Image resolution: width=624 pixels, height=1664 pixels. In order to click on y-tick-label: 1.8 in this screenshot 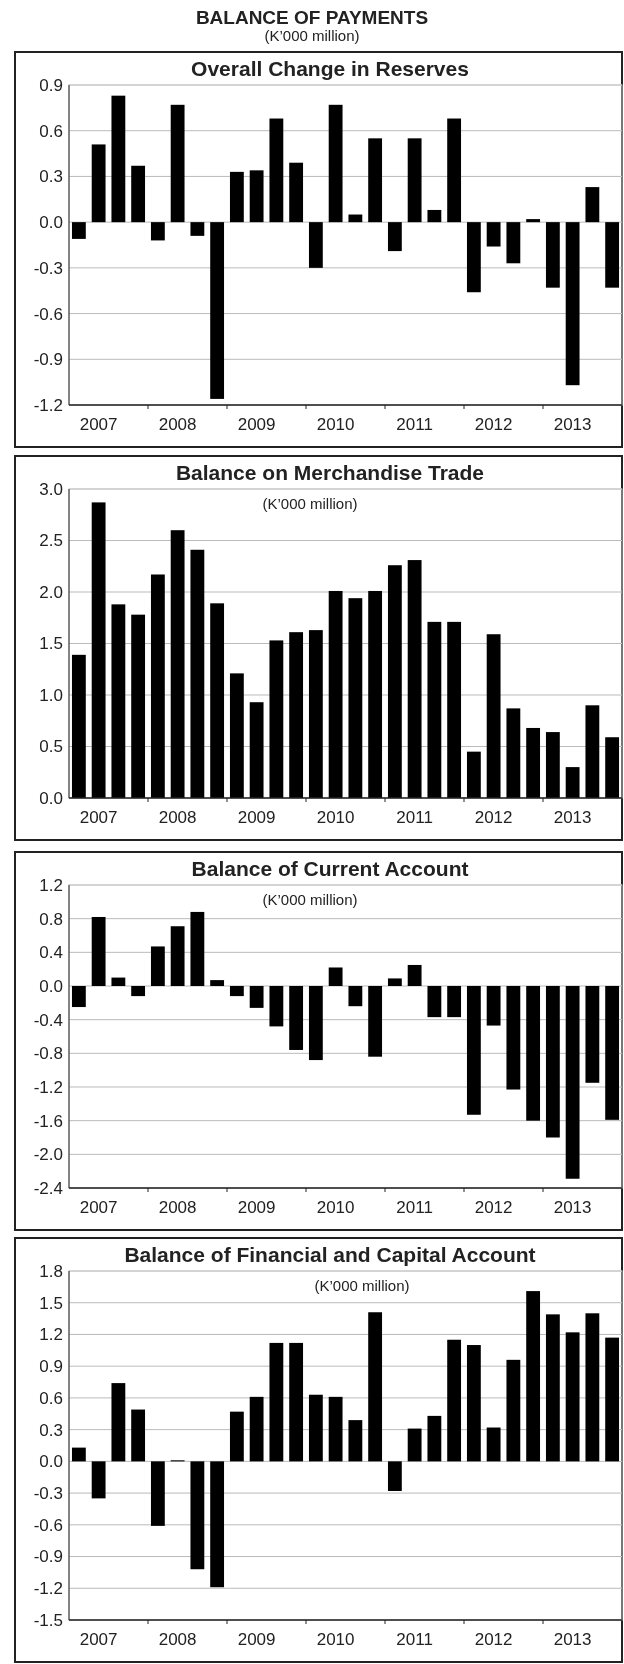, I will do `click(51, 1271)`.